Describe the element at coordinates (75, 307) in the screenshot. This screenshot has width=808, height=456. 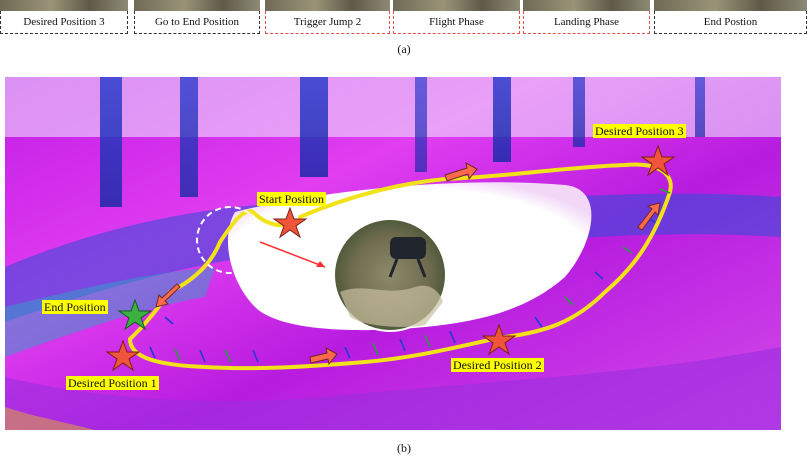
I see `end-position-label: End Position` at that location.